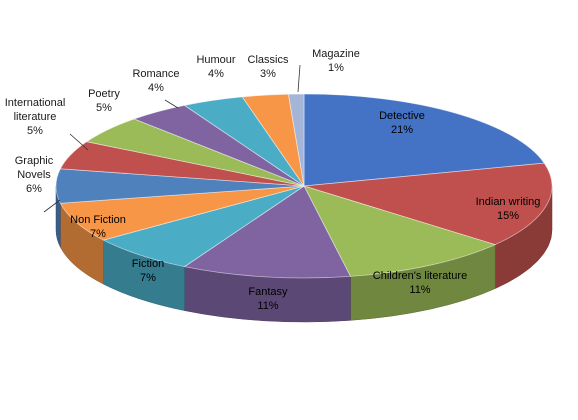 The image size is (578, 420). Describe the element at coordinates (148, 264) in the screenshot. I see `slice-label-4: Fiction` at that location.